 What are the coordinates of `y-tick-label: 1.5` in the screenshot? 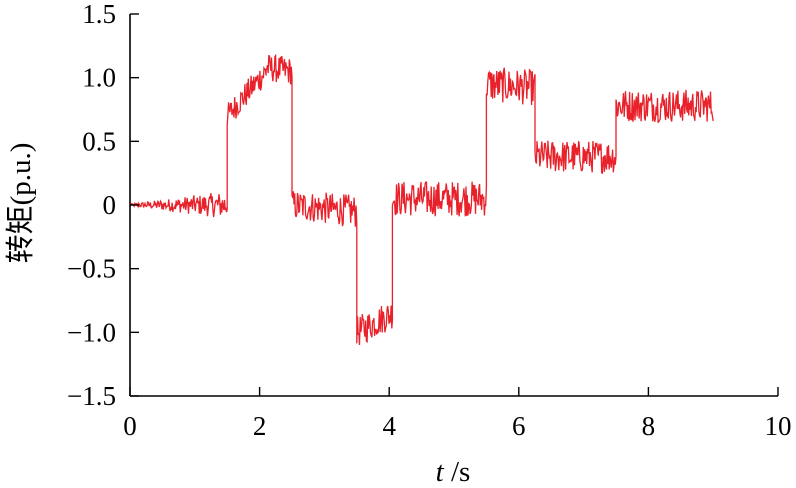 It's located at (99, 14).